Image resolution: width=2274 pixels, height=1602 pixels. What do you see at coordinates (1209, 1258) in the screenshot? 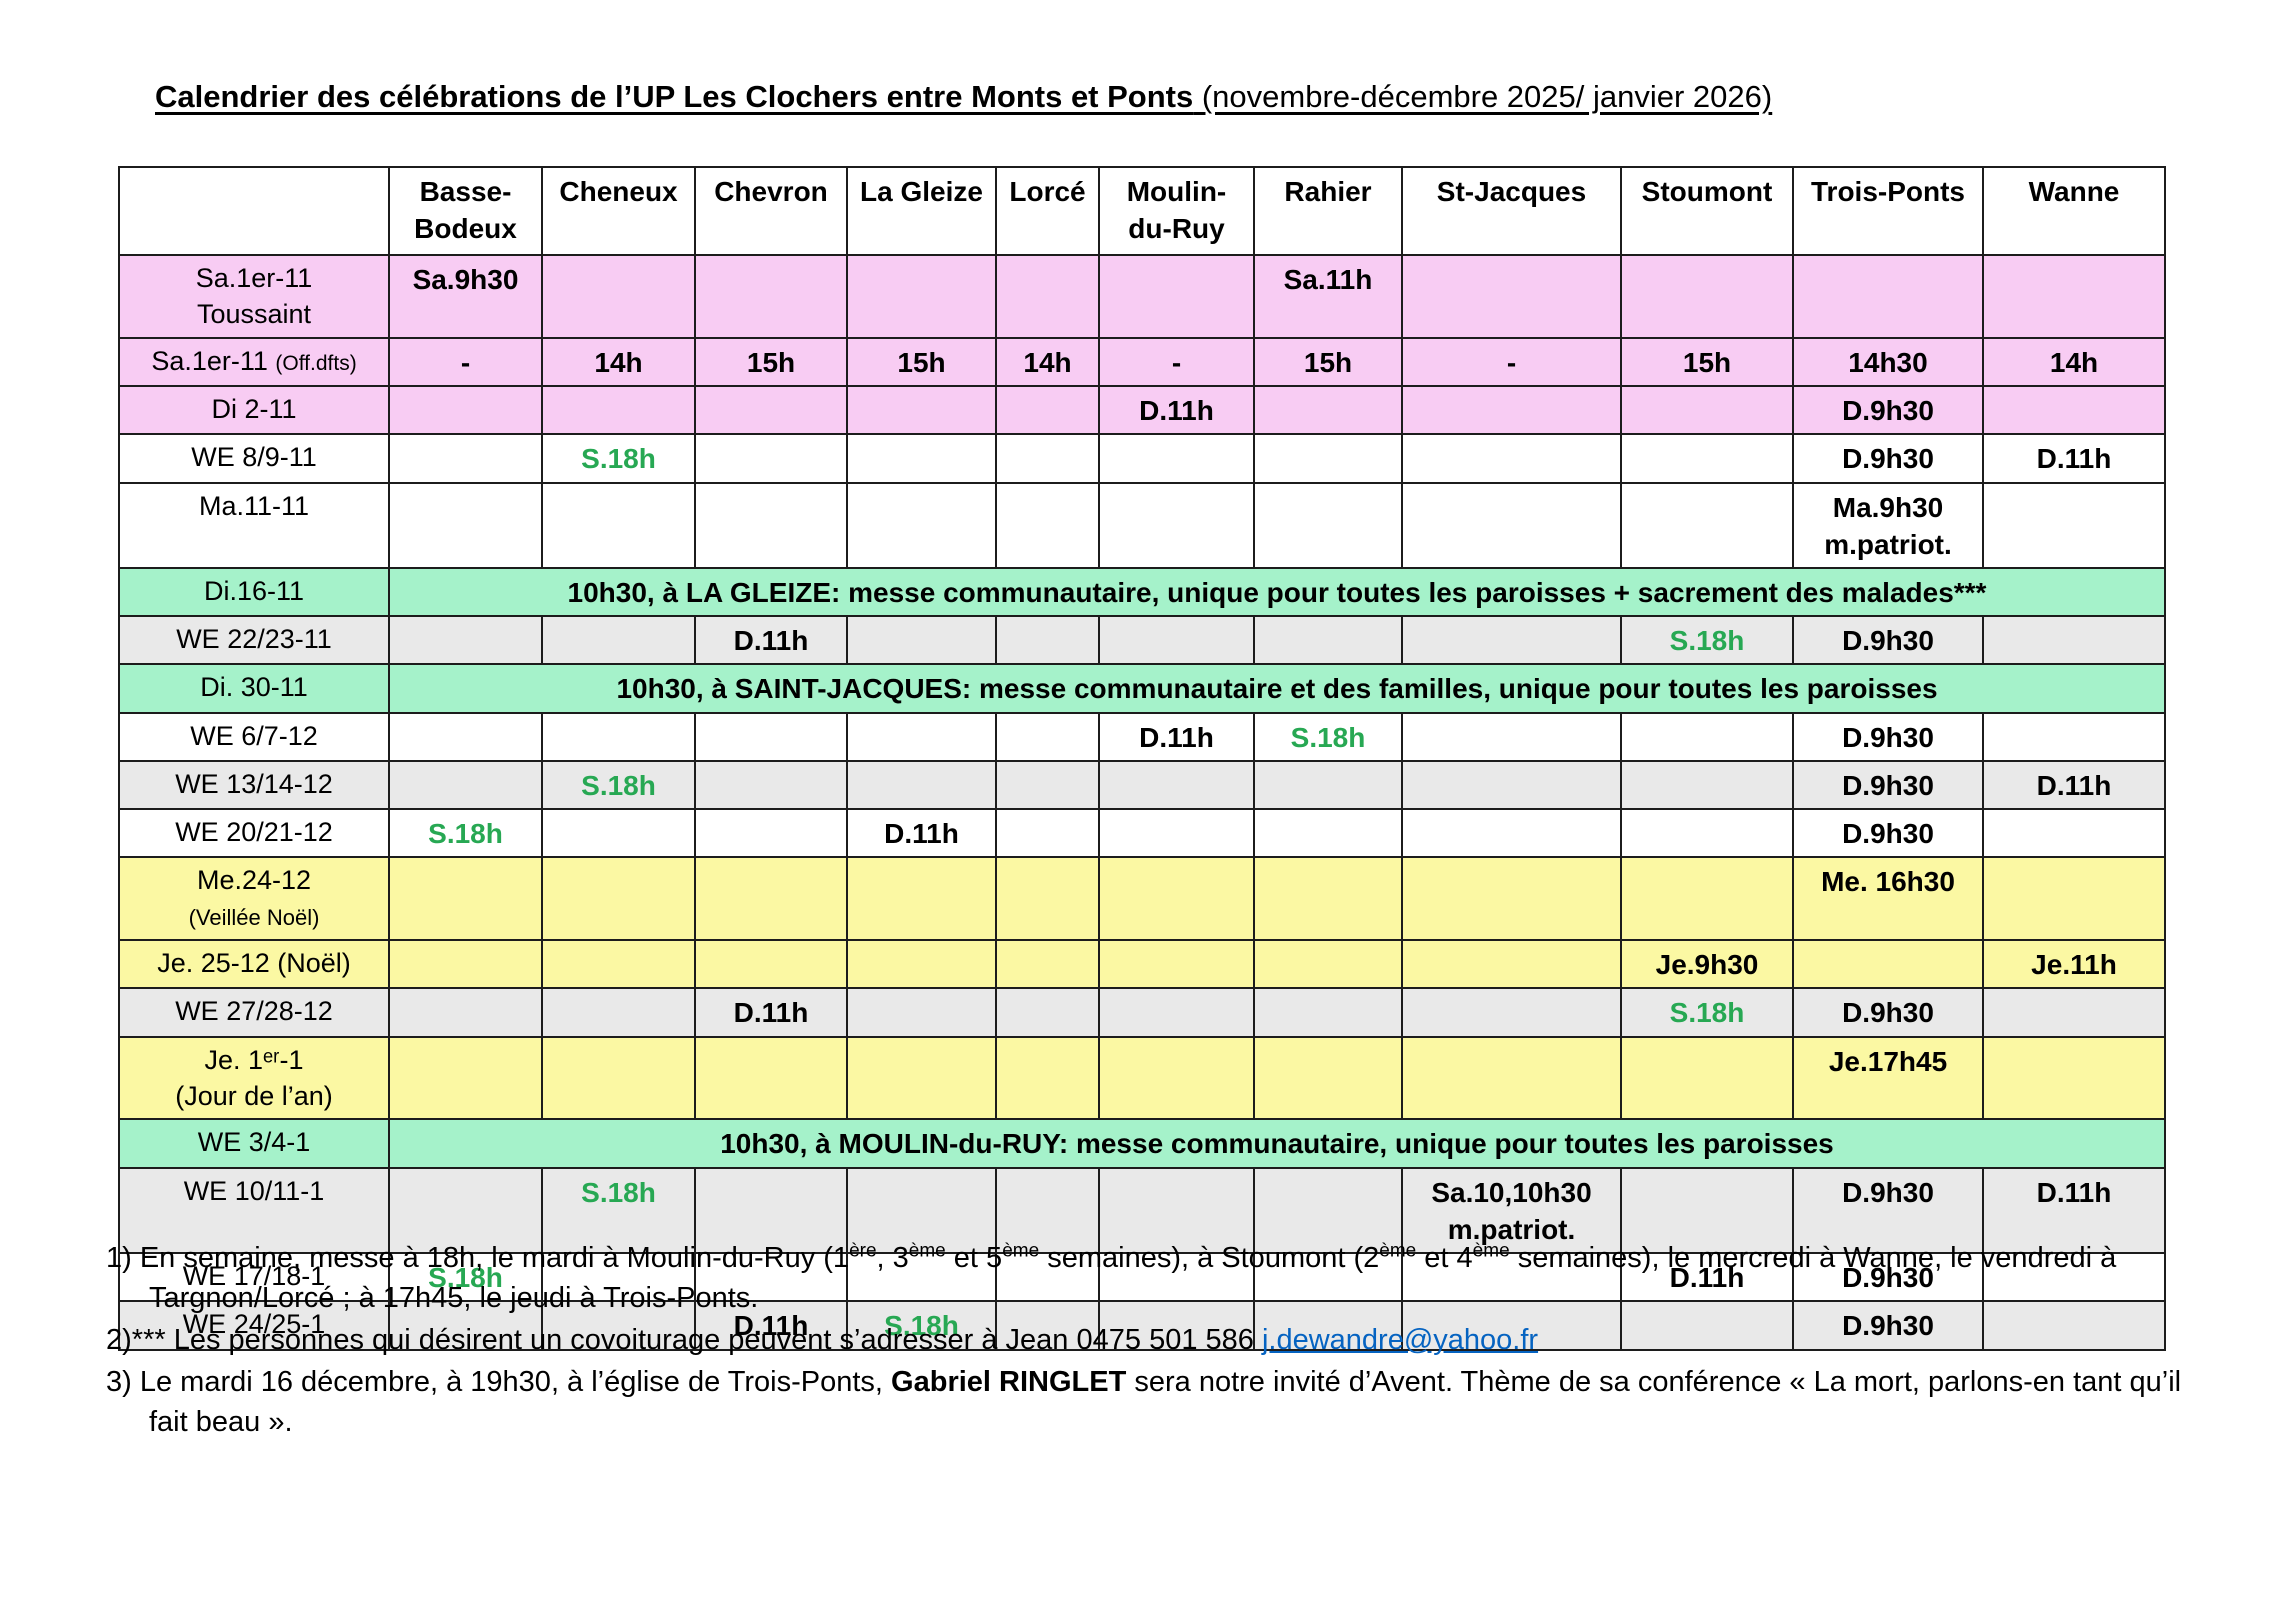
I see `footnote-text: semaines), à Stoumont (2` at bounding box center [1209, 1258].